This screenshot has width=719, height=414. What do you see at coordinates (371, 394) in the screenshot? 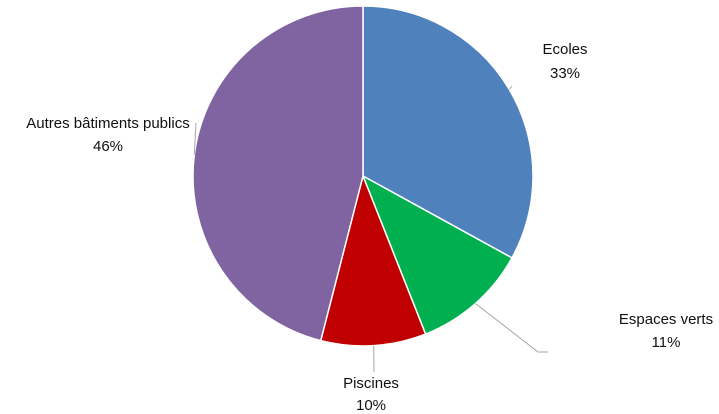
I see `slice-label-piscines: Piscines 10%` at bounding box center [371, 394].